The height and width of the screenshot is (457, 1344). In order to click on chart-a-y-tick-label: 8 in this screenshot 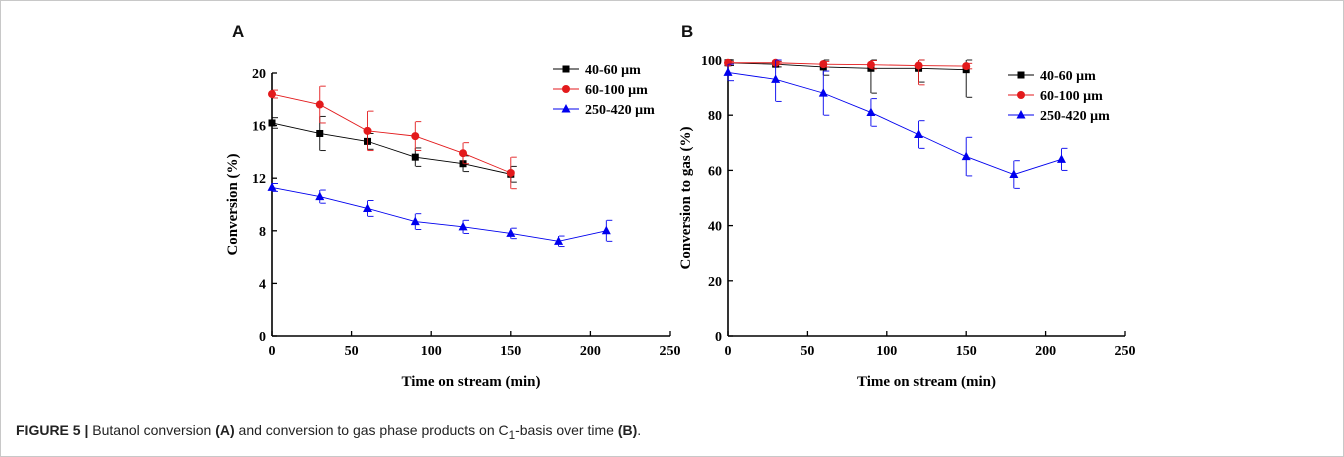, I will do `click(262, 232)`.